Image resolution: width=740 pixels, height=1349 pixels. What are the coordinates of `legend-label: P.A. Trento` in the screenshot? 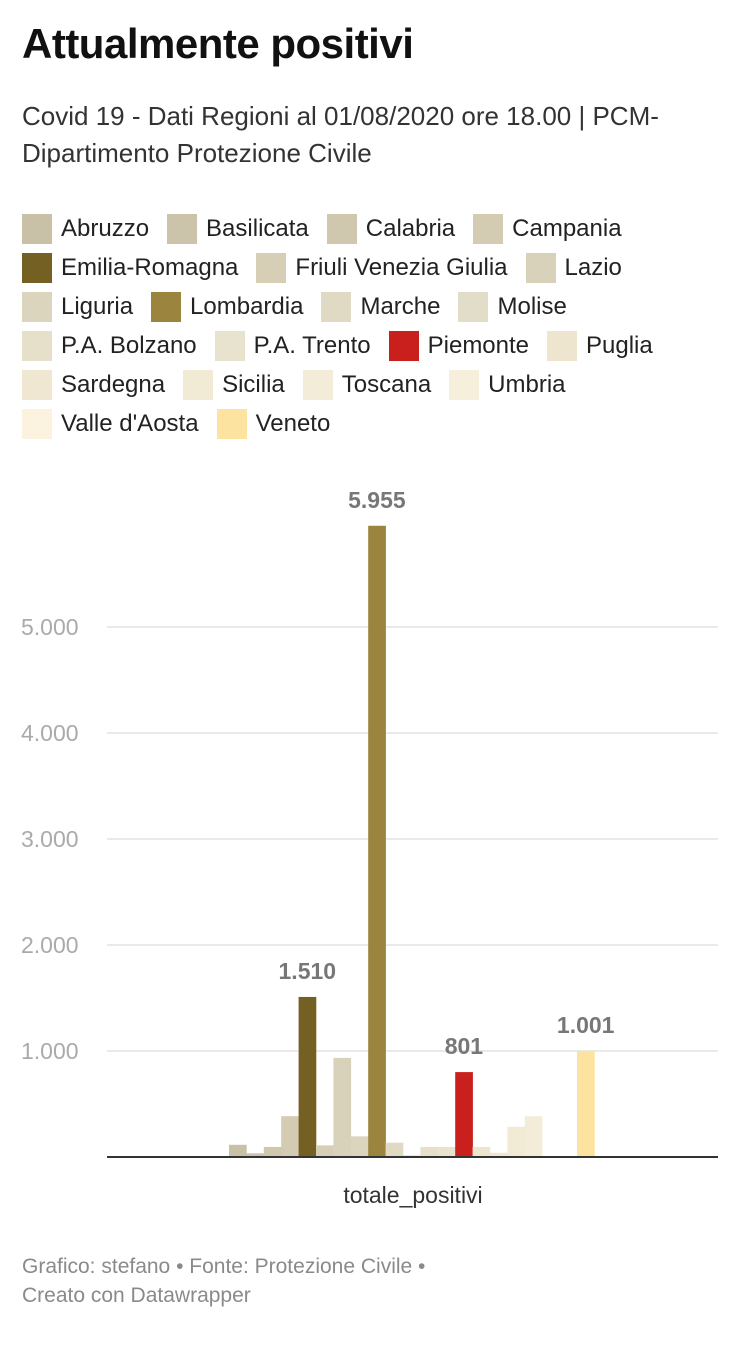 It's located at (312, 345).